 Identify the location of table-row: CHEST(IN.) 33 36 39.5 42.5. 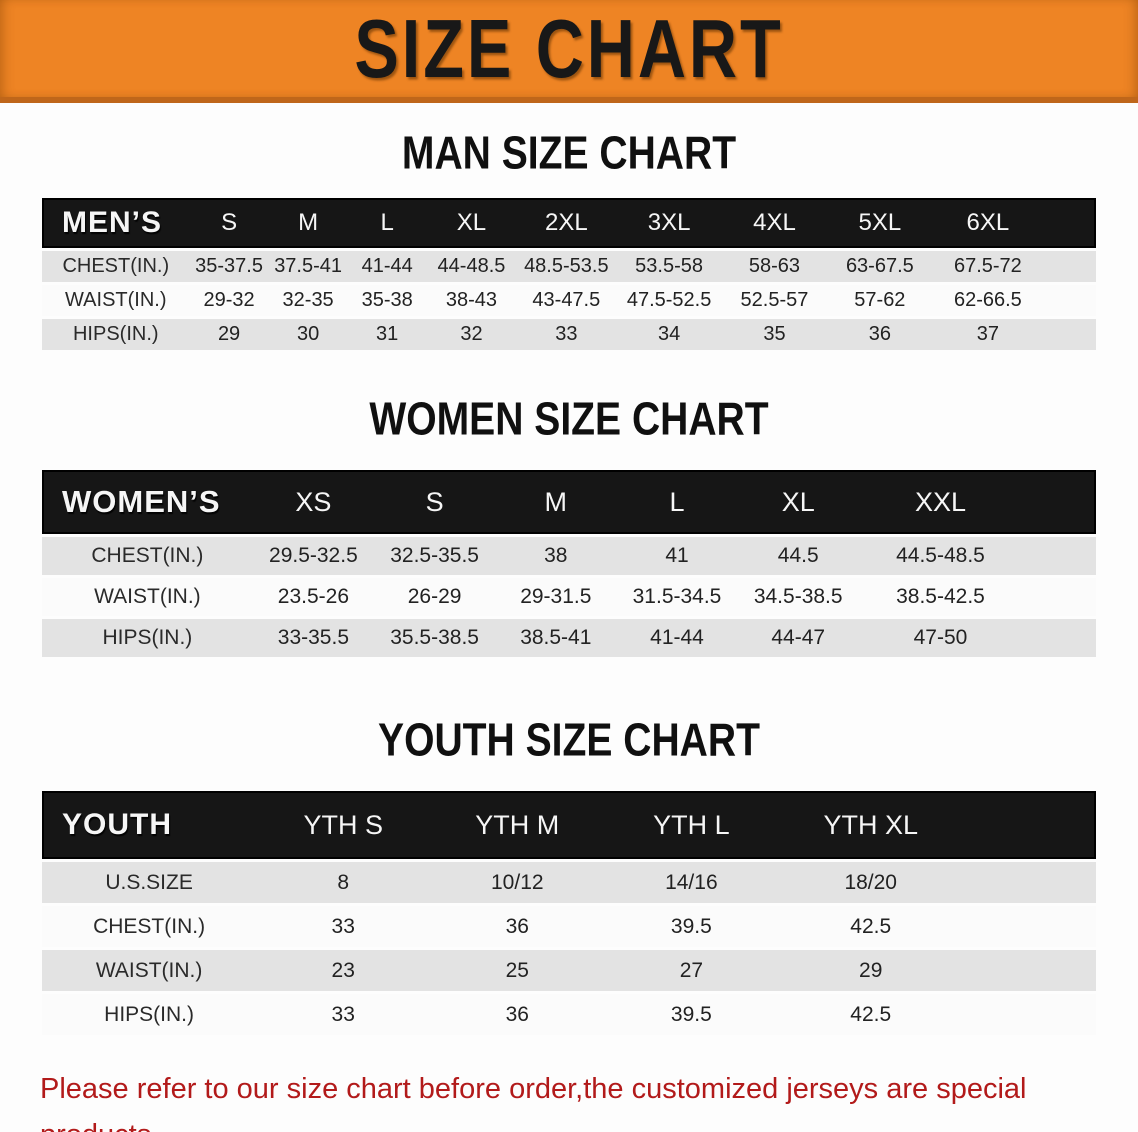
(569, 926).